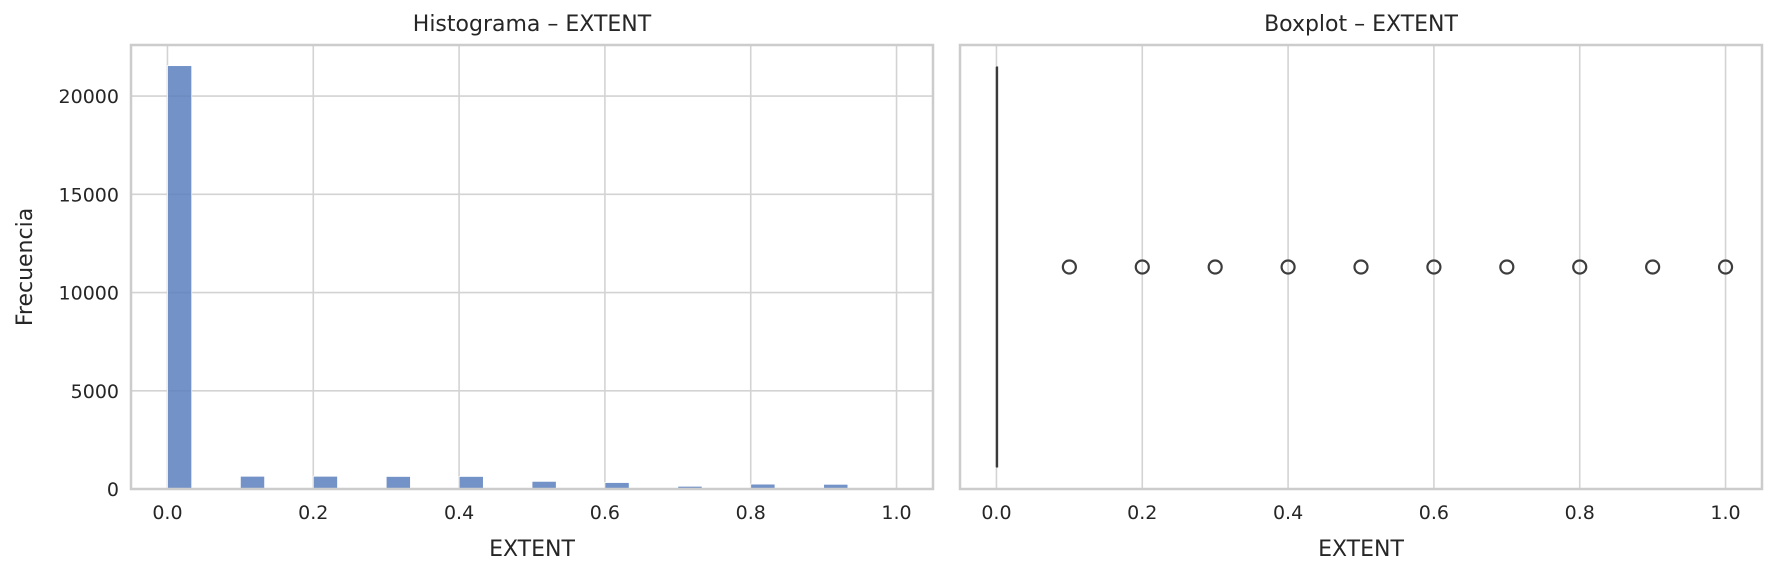 This screenshot has width=1776, height=575. I want to click on boxplot-x-tick-label: 1.0, so click(1725, 513).